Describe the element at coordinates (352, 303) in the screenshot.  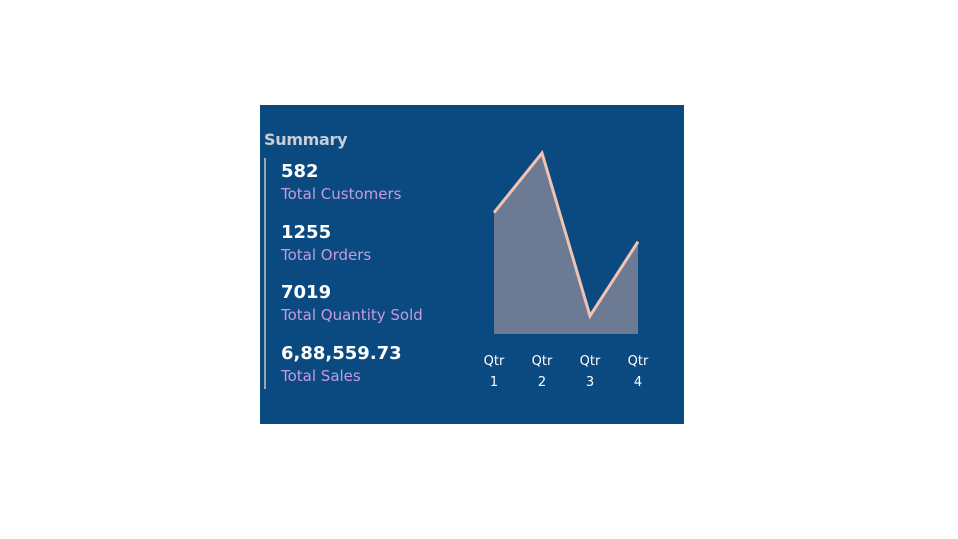
I see `kpi-total-quantity-sold: 7019 Total Quantity Sold` at that location.